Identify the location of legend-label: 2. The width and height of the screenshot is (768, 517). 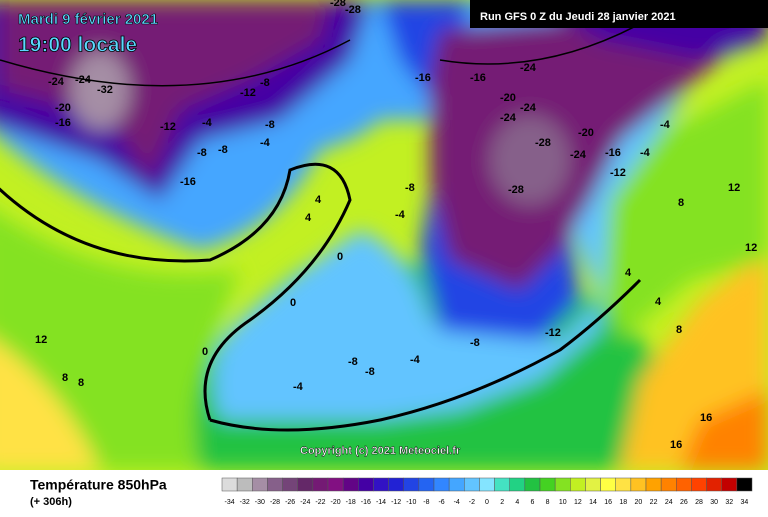
(502, 502).